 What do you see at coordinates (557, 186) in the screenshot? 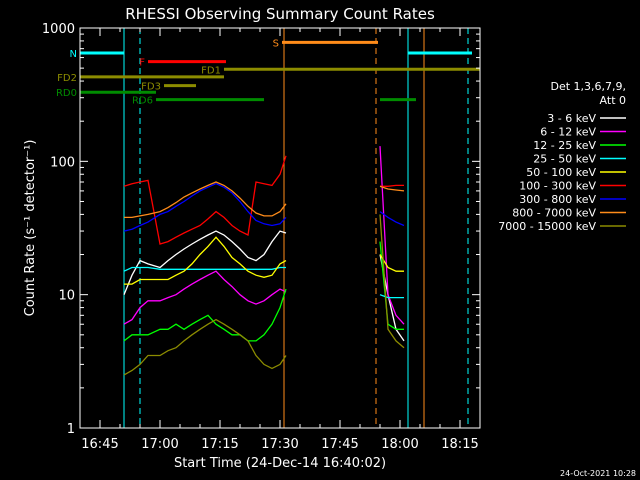
I see `legend-label-5: 100 - 300 keV` at bounding box center [557, 186].